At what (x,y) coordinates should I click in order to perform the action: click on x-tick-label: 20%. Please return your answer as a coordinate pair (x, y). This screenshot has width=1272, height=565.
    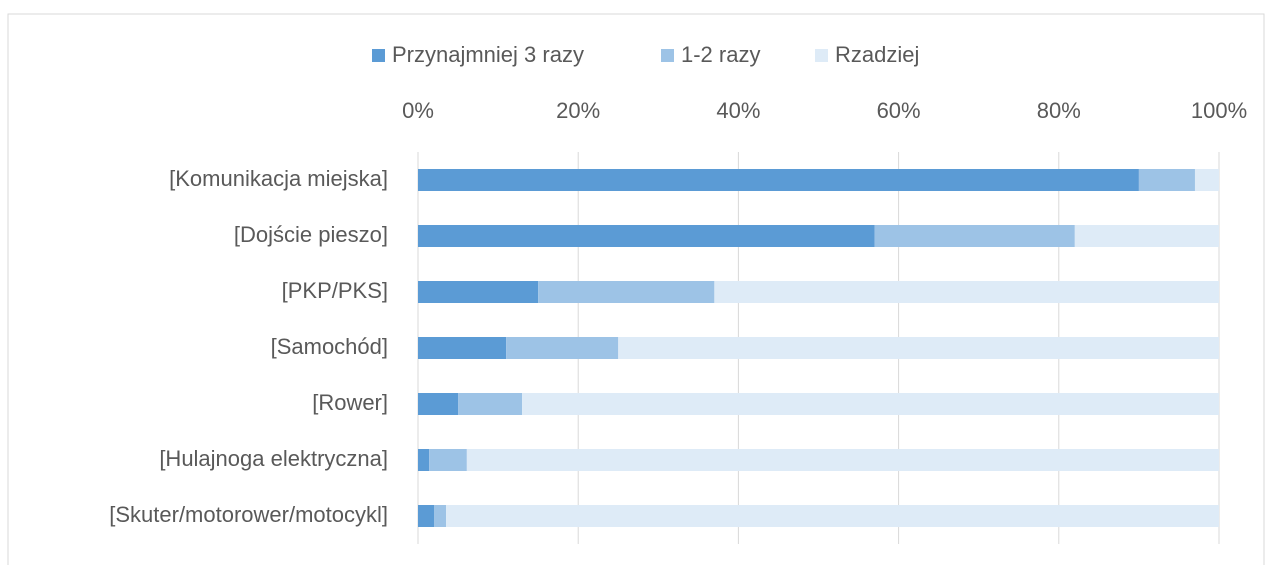
    Looking at the image, I should click on (578, 110).